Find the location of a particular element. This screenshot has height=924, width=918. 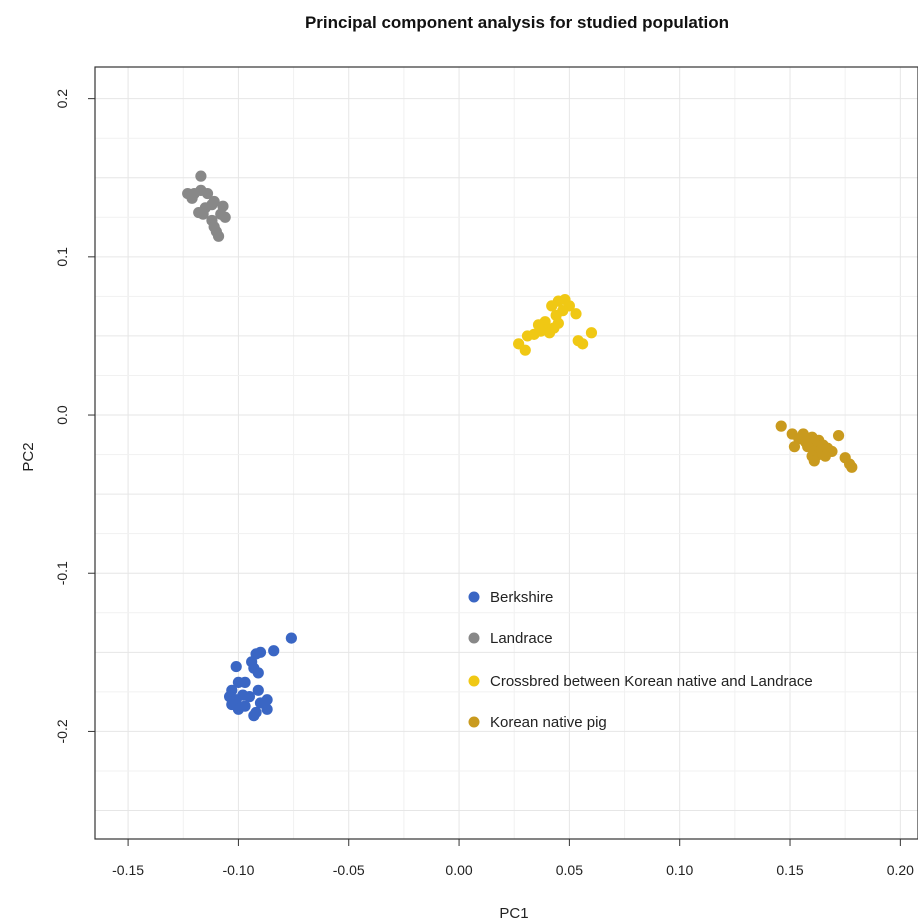

x-axis: -0.15 -0.10 -0.05 0.00 0.05 0.10 0.15 0.20 is located at coordinates (513, 858).